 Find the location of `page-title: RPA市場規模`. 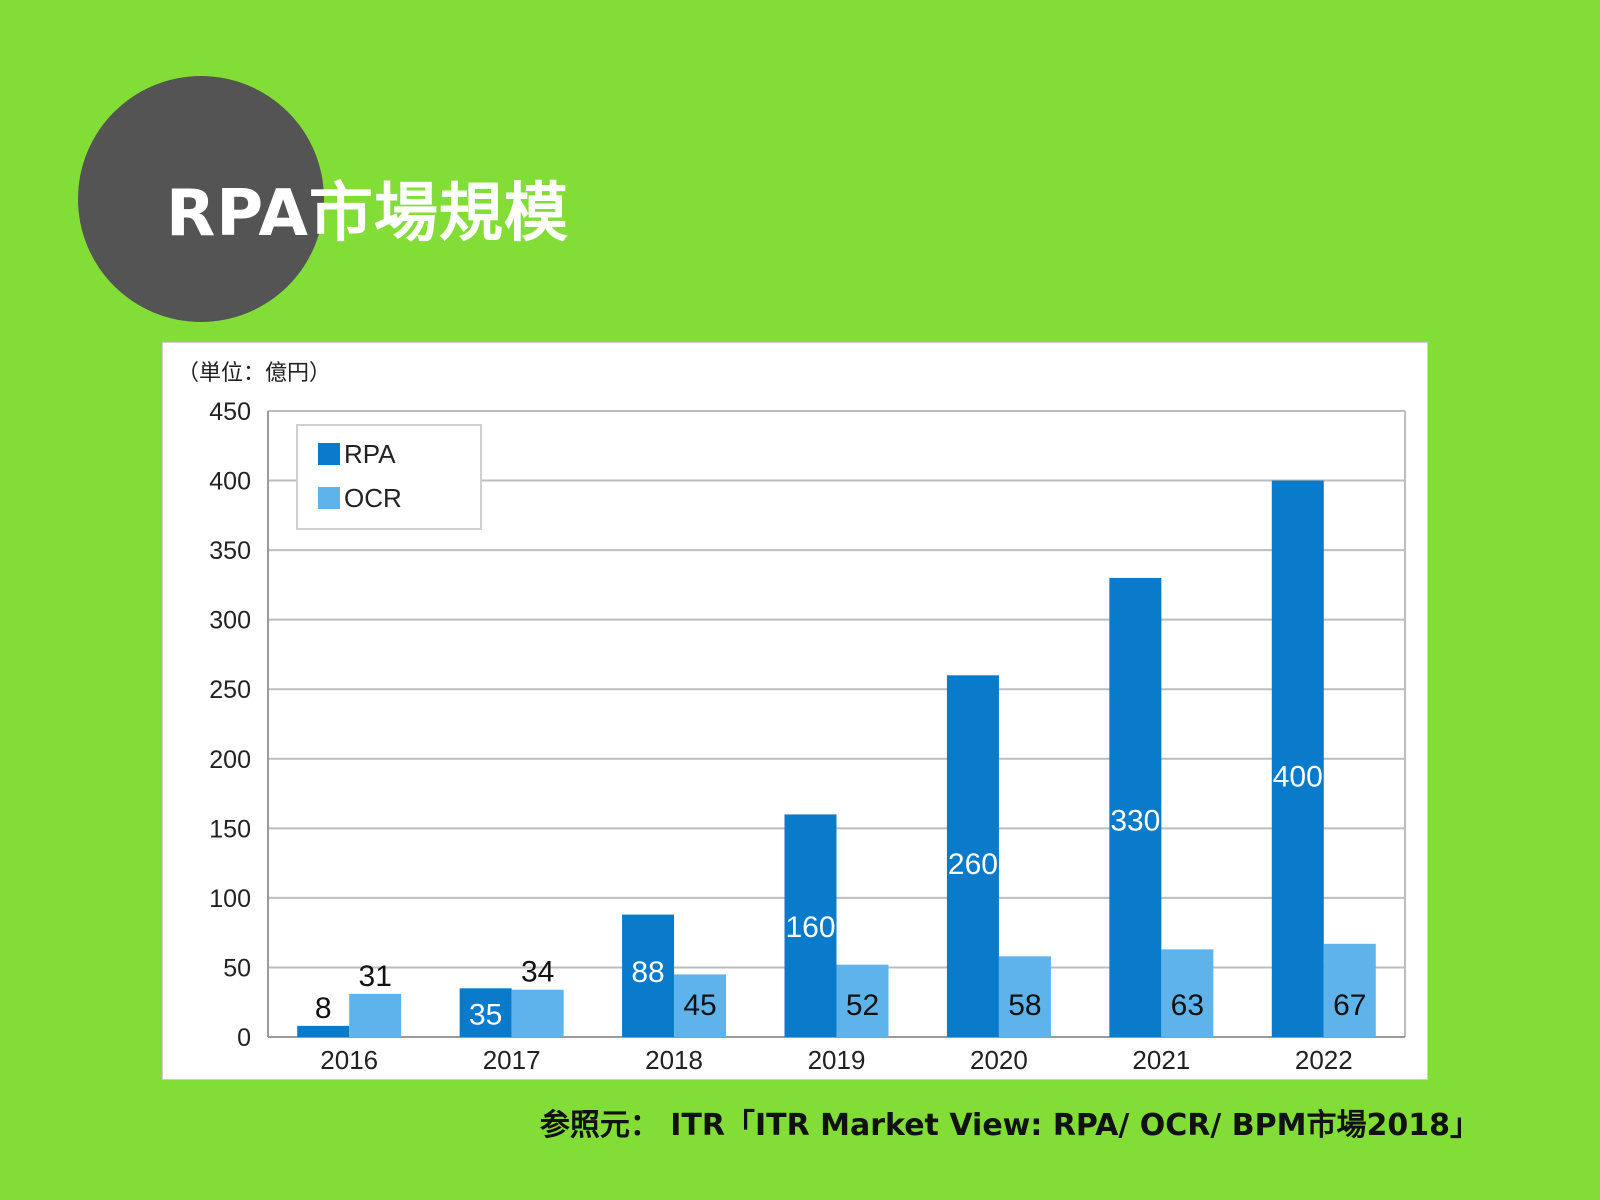

page-title: RPA市場規模 is located at coordinates (367, 214).